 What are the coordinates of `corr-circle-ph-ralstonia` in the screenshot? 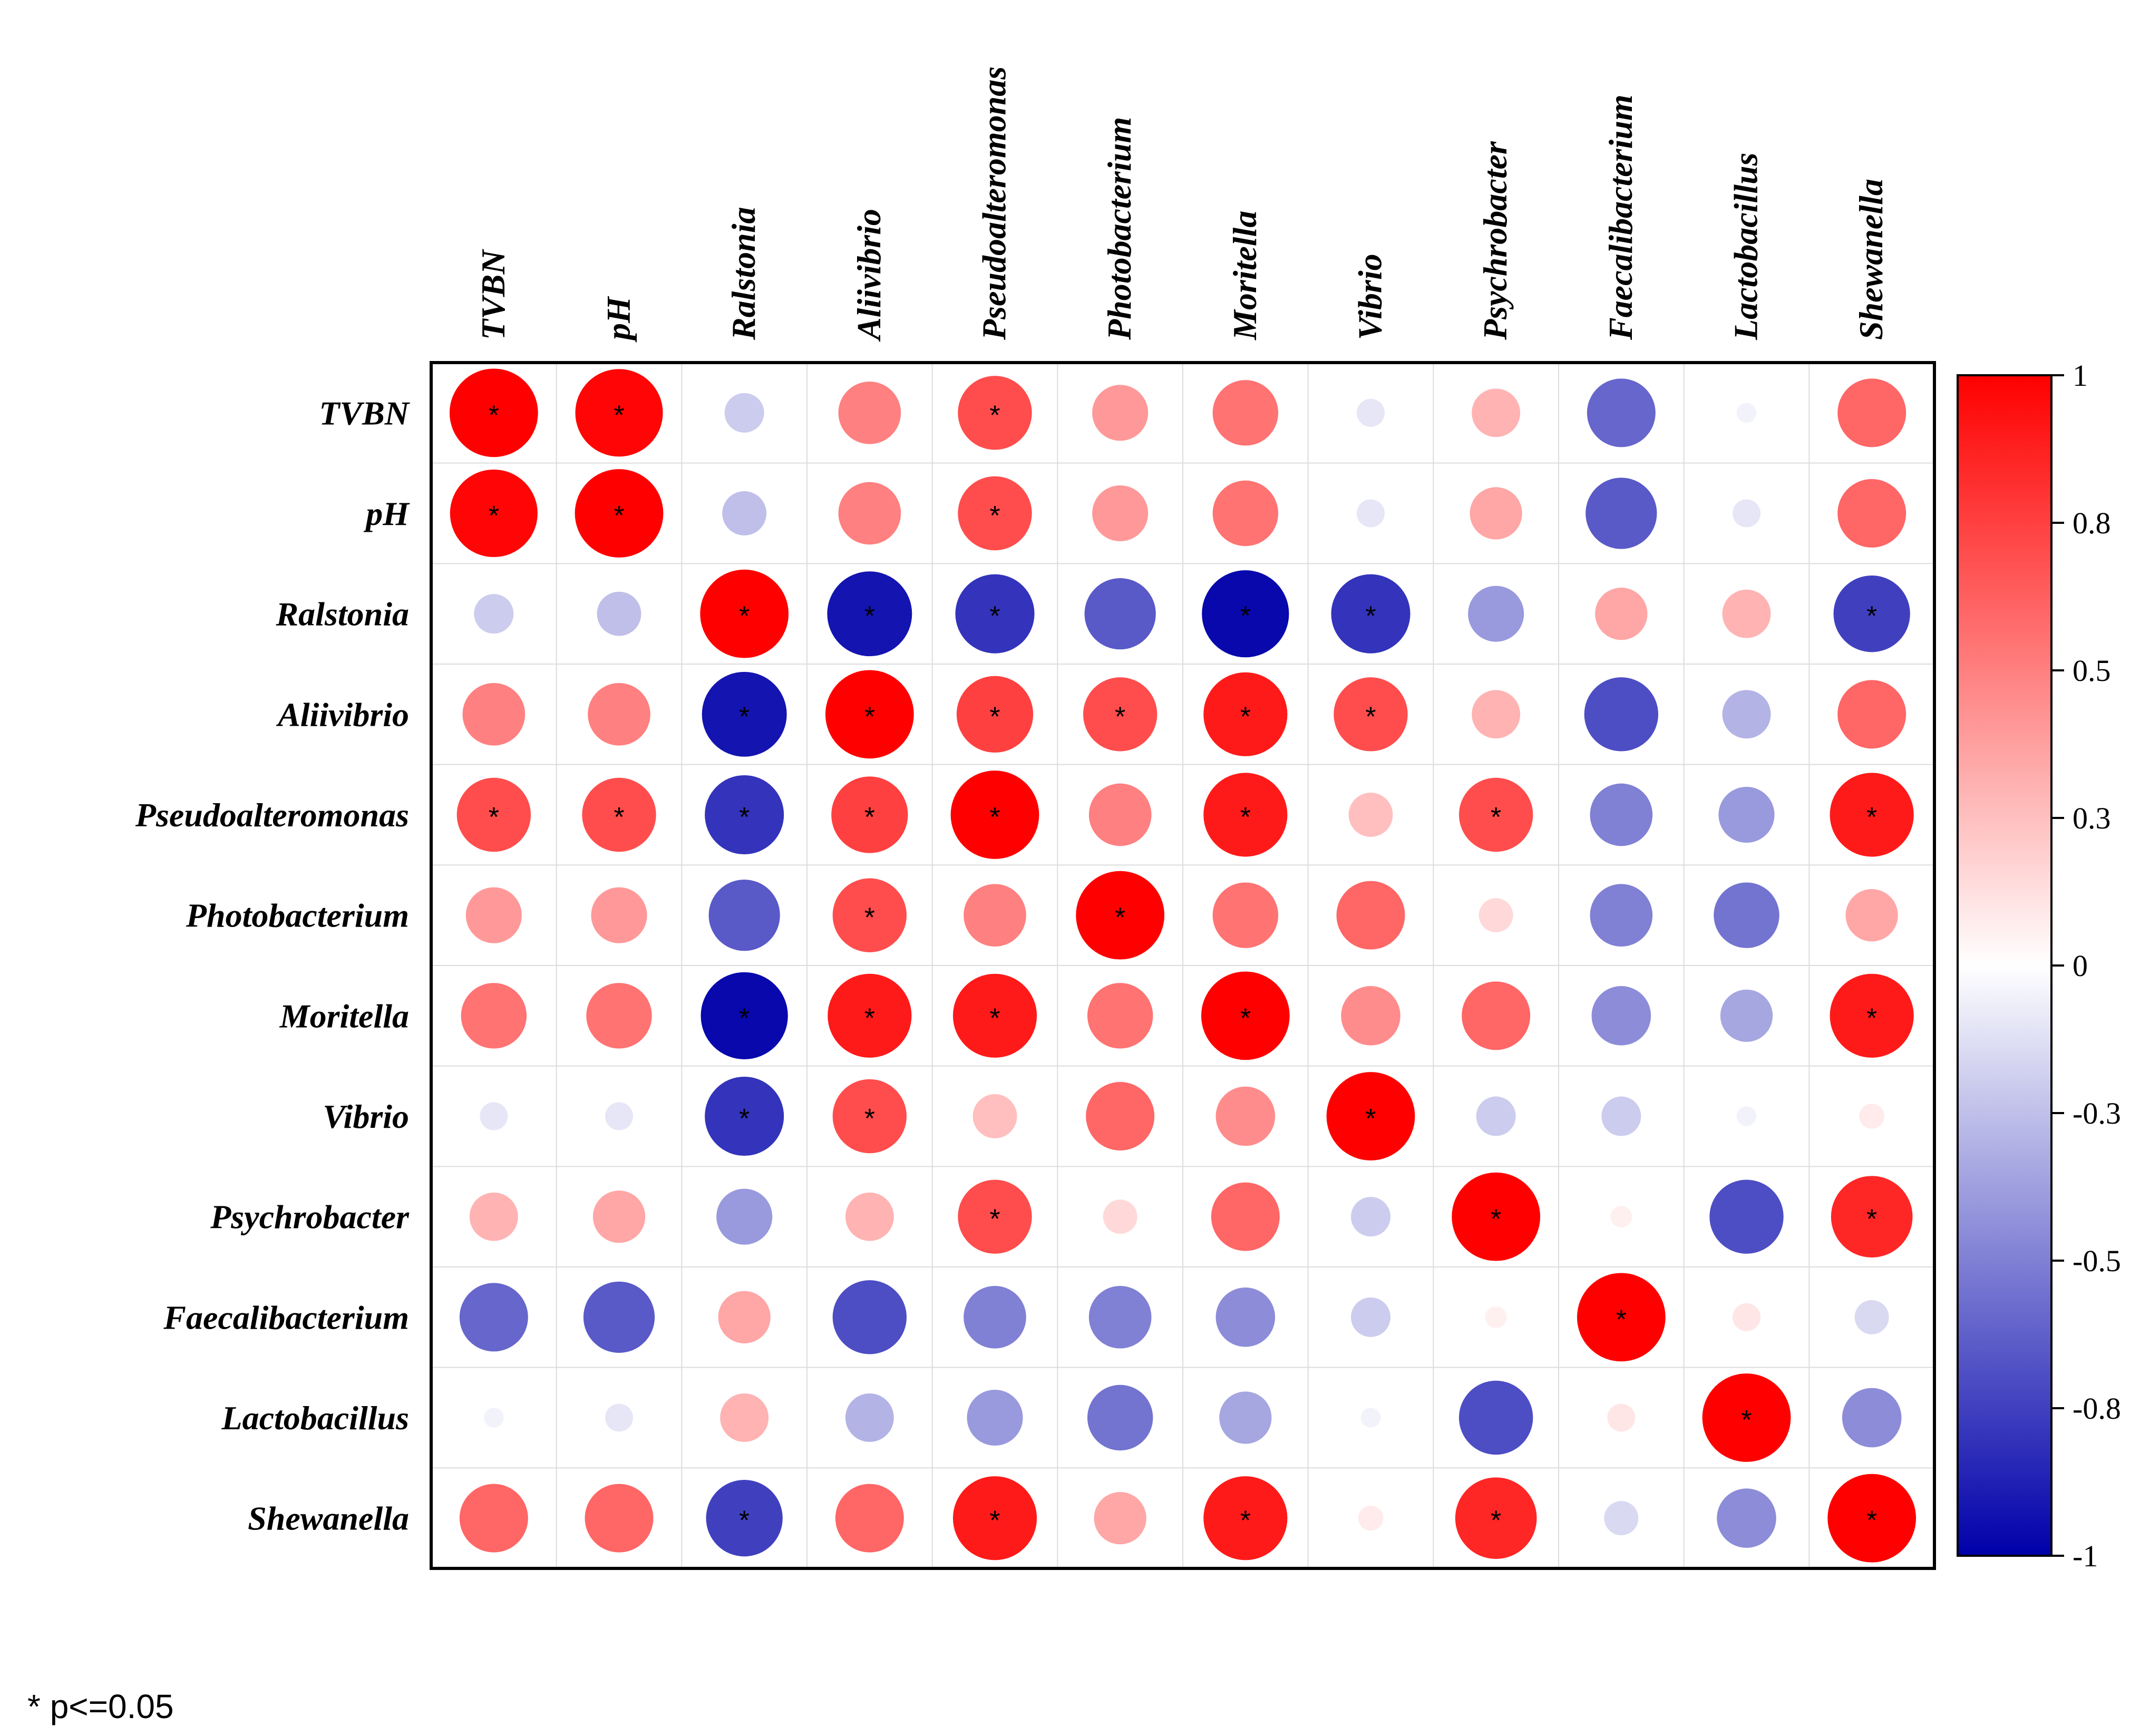 It's located at (744, 513).